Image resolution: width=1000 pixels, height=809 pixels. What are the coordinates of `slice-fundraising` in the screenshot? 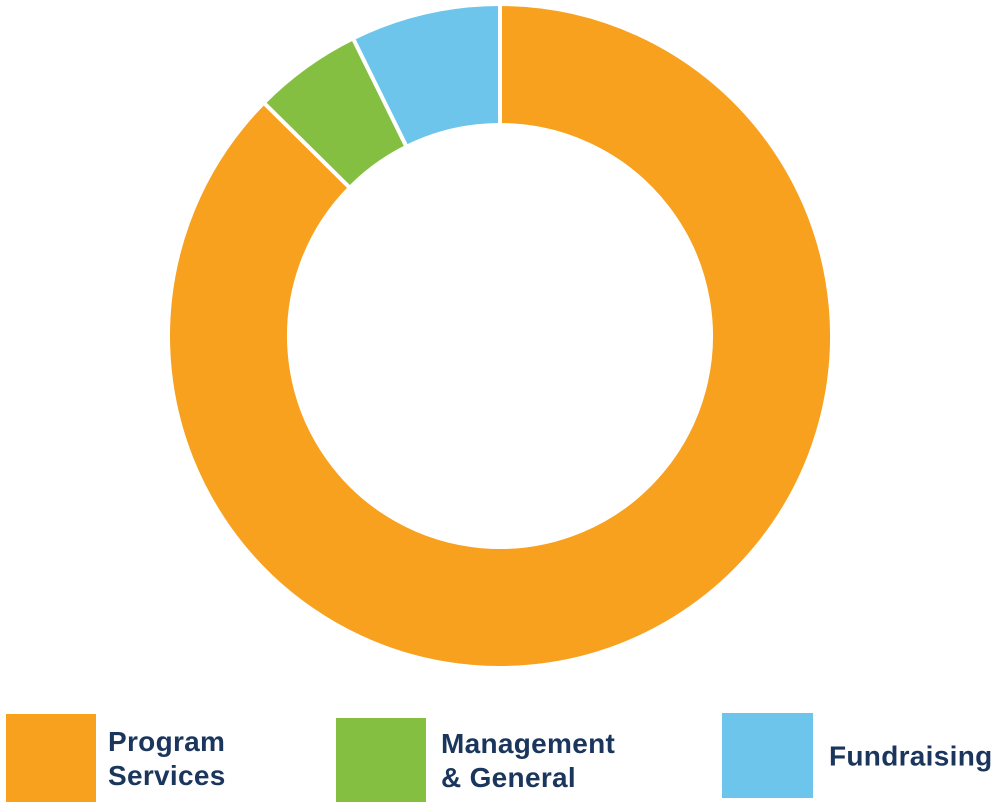 It's located at (426, 75).